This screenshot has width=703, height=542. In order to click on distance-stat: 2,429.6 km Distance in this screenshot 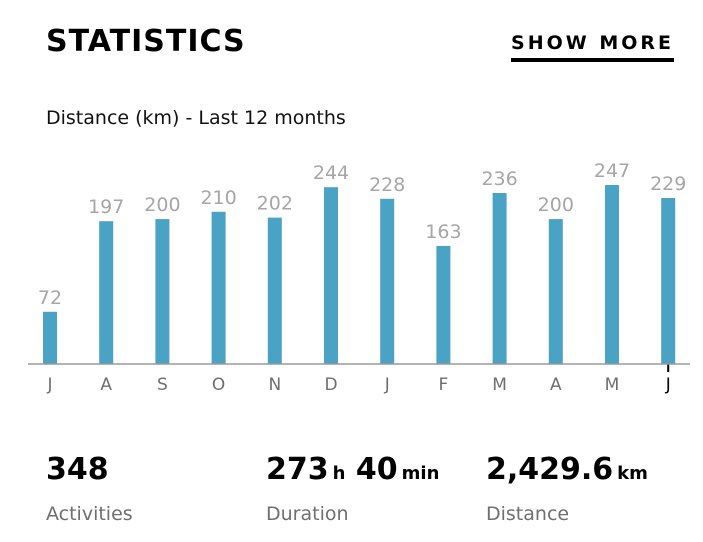, I will do `click(567, 488)`.